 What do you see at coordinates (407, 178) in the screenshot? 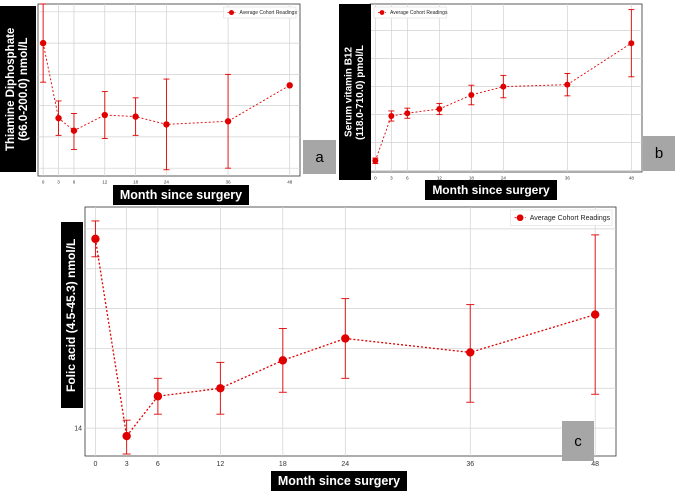
I see `chart-b-xtick-label: 6` at bounding box center [407, 178].